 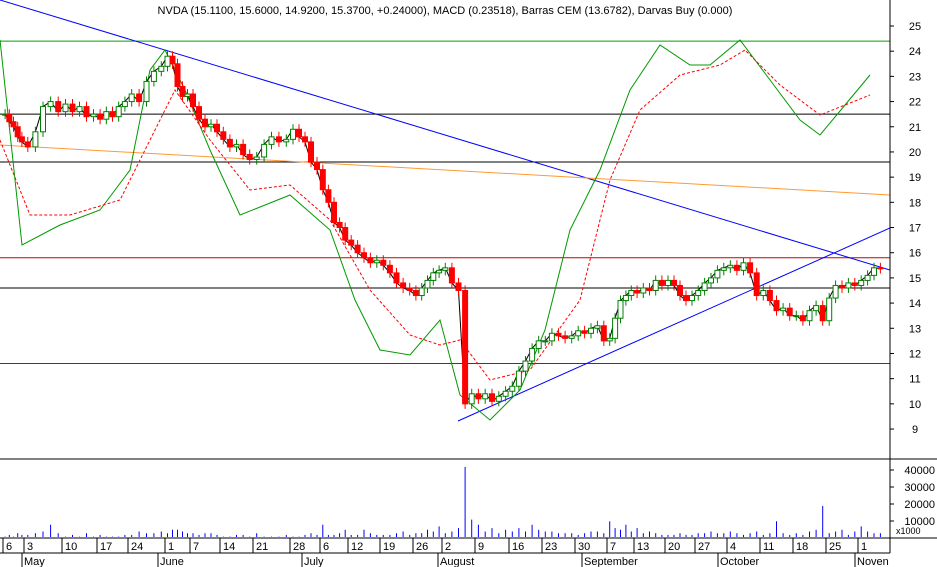 I want to click on price-tick-label: 21, so click(x=915, y=128).